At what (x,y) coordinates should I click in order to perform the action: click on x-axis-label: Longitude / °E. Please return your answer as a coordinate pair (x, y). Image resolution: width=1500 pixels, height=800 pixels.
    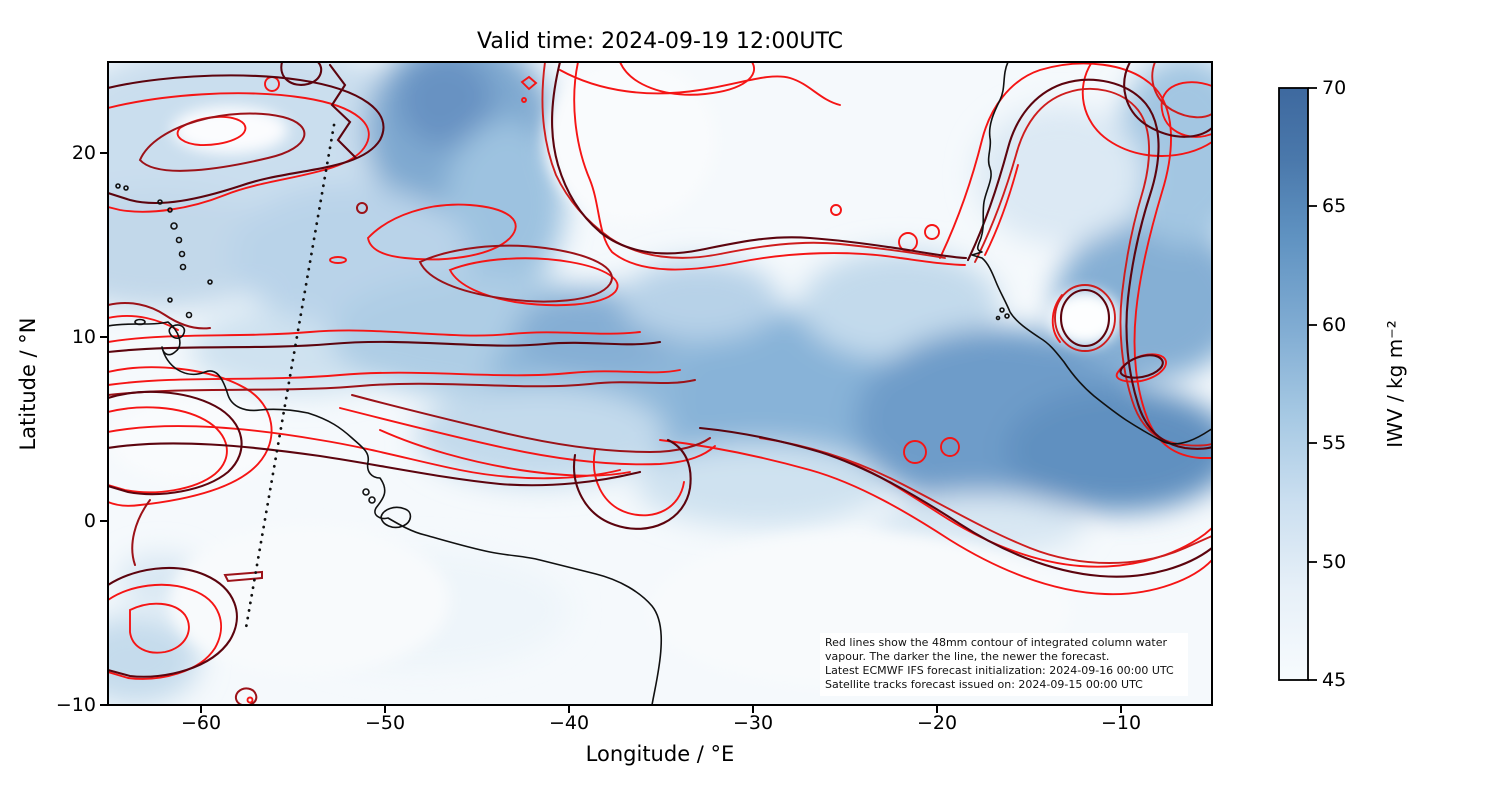
    Looking at the image, I should click on (660, 754).